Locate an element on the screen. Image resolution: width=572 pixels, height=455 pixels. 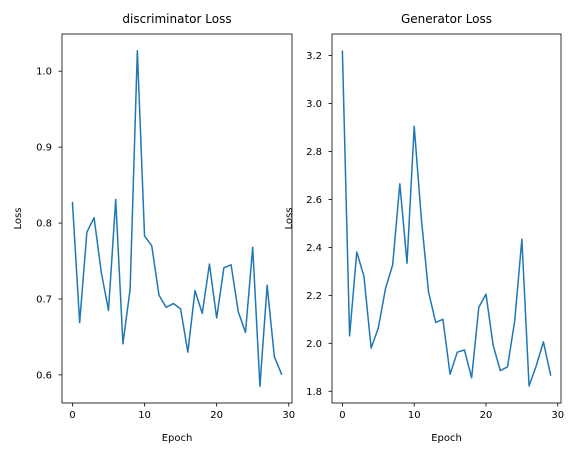
y-tick-label: 1.8 is located at coordinates (314, 392).